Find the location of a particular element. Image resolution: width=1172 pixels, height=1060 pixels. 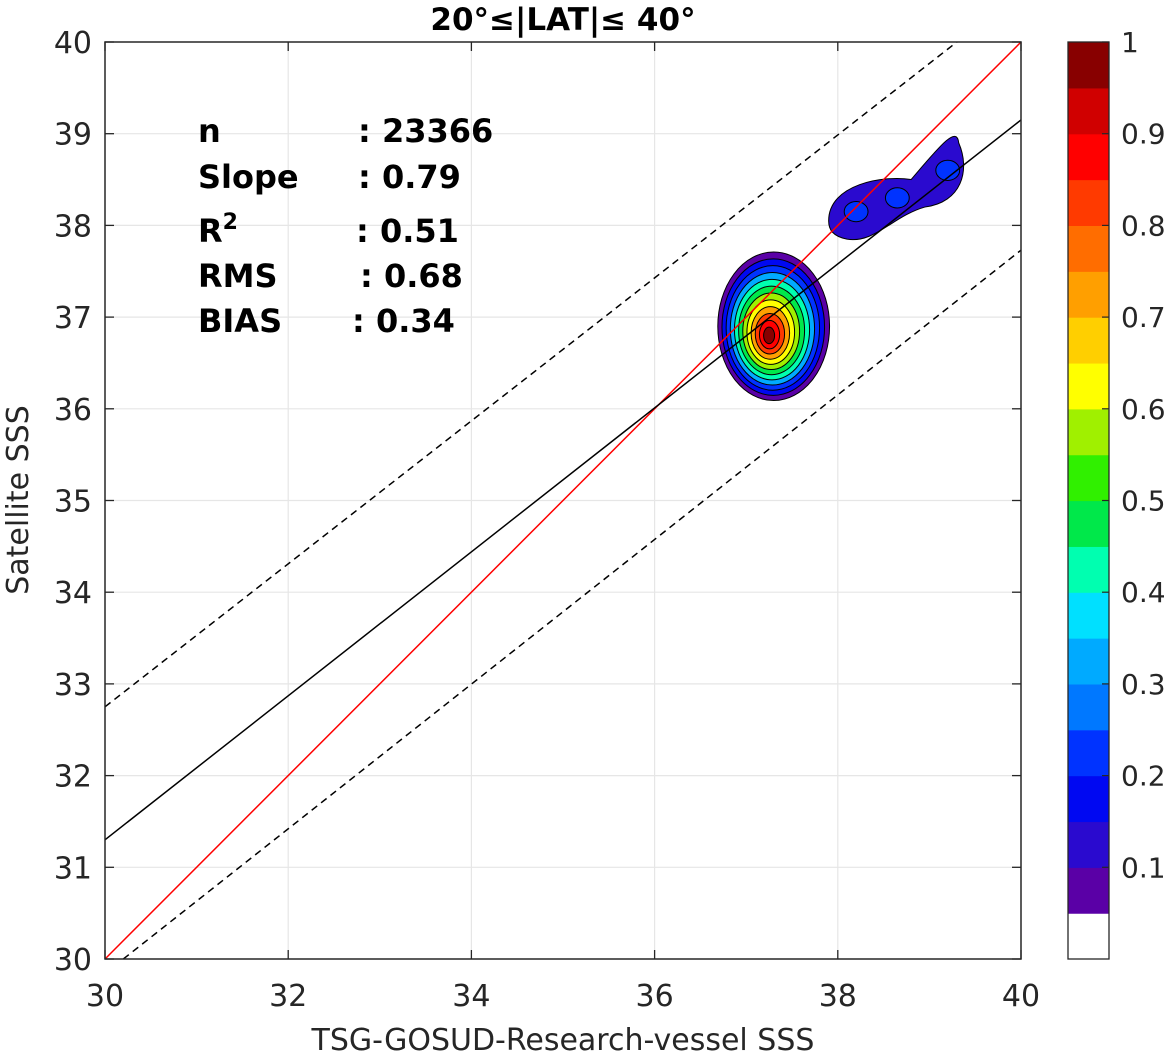

colorbar-tick-label: 0.2 is located at coordinates (1143, 776).